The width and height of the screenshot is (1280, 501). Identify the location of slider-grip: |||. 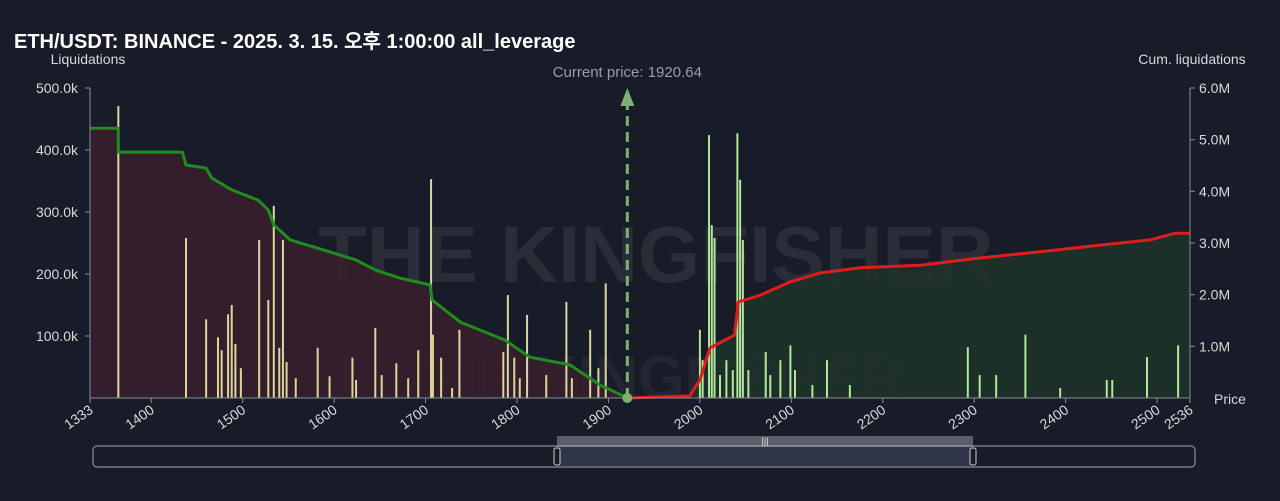
(764, 441).